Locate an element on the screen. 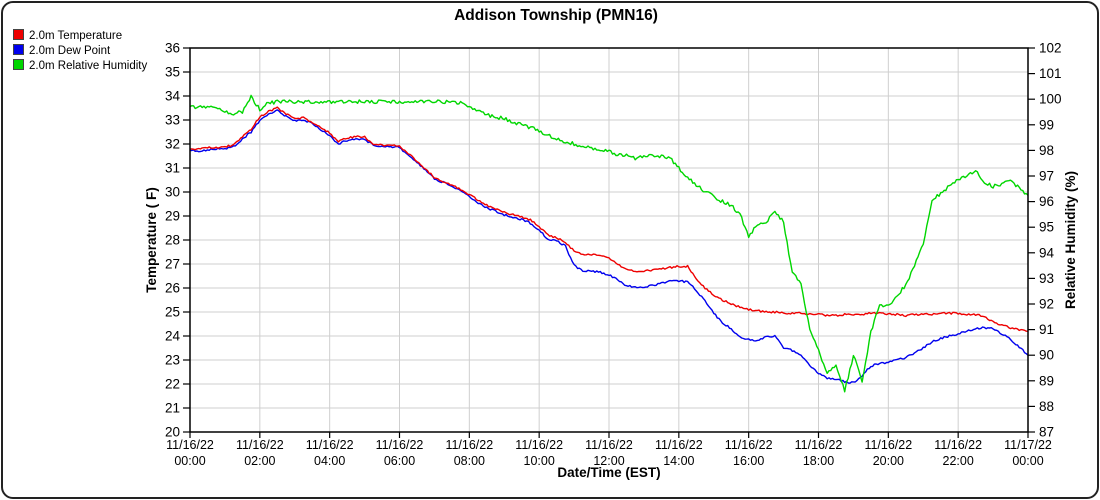 The height and width of the screenshot is (500, 1100). legend-swatch-temperature is located at coordinates (18, 34).